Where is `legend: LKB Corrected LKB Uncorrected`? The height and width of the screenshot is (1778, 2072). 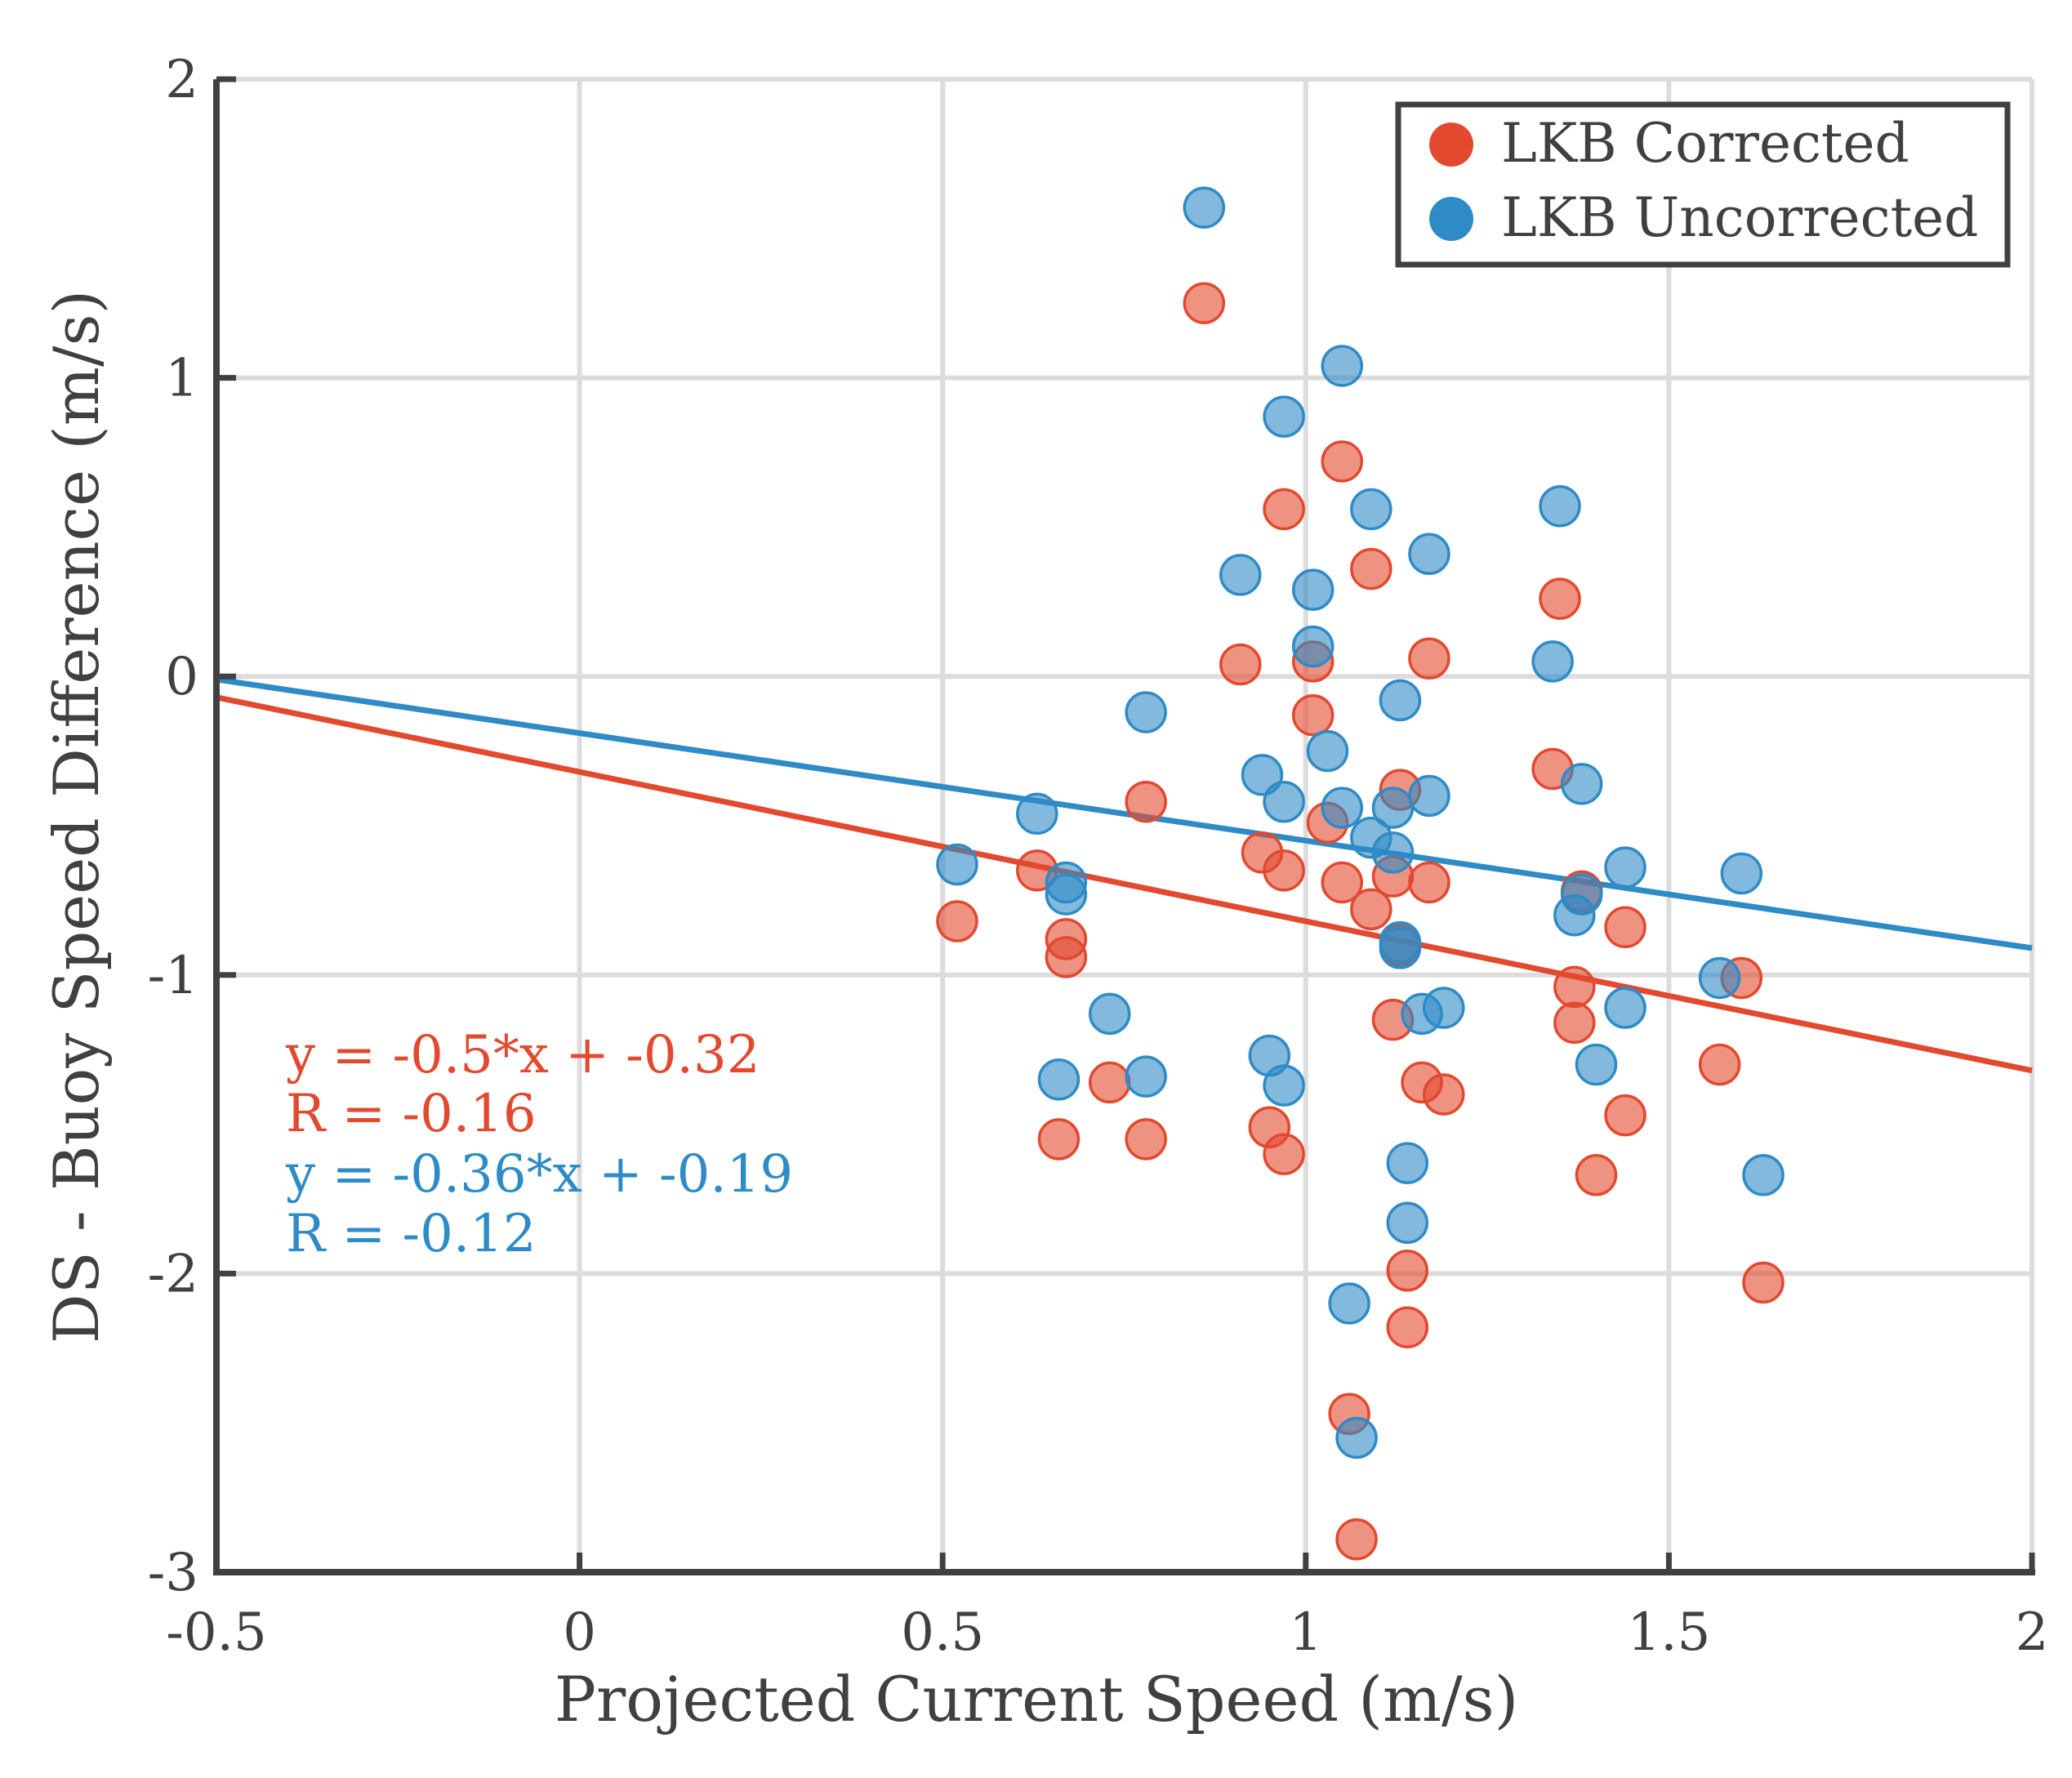 legend: LKB Corrected LKB Uncorrected is located at coordinates (1703, 185).